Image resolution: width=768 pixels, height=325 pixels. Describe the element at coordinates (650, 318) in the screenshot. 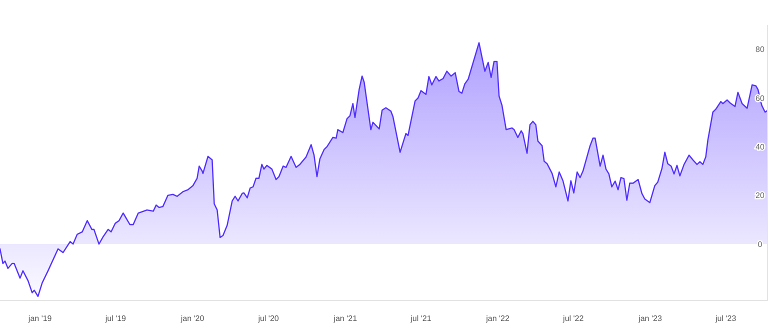

I see `x-tick-label: jan '23` at that location.